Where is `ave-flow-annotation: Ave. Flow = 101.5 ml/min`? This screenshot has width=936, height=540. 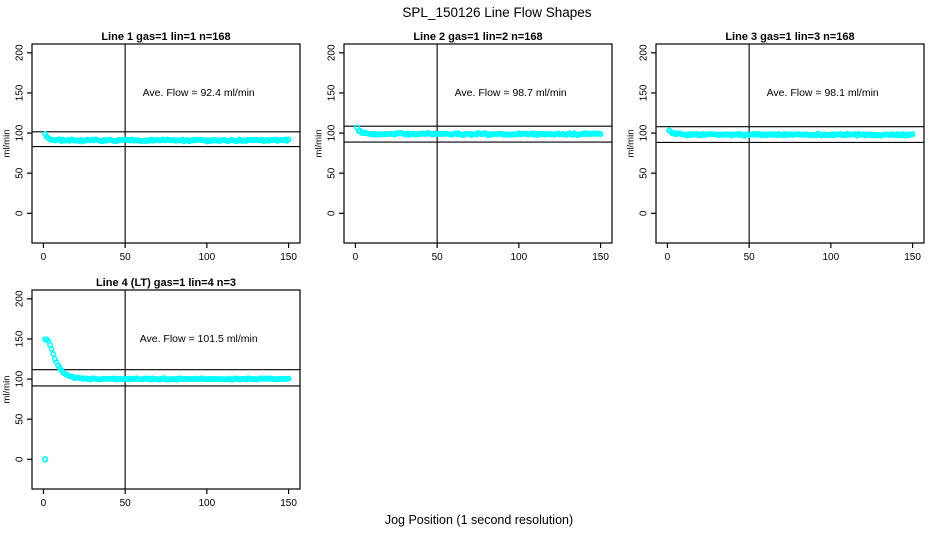
ave-flow-annotation: Ave. Flow = 101.5 ml/min is located at coordinates (199, 339).